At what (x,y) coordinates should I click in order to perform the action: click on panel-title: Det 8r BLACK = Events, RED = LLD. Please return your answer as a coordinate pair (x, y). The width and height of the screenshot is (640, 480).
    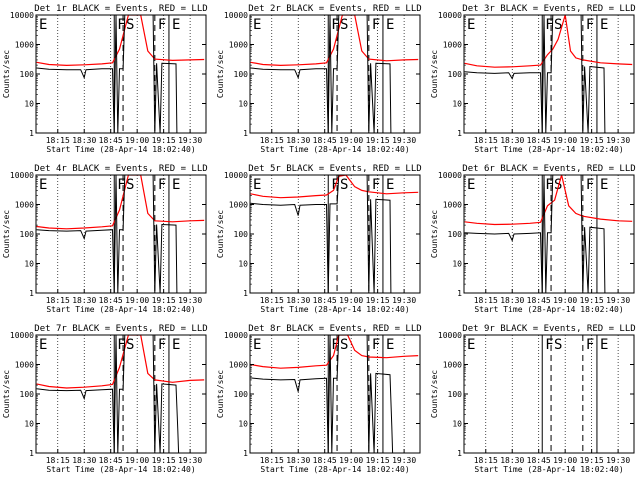
    Looking at the image, I should click on (334, 329).